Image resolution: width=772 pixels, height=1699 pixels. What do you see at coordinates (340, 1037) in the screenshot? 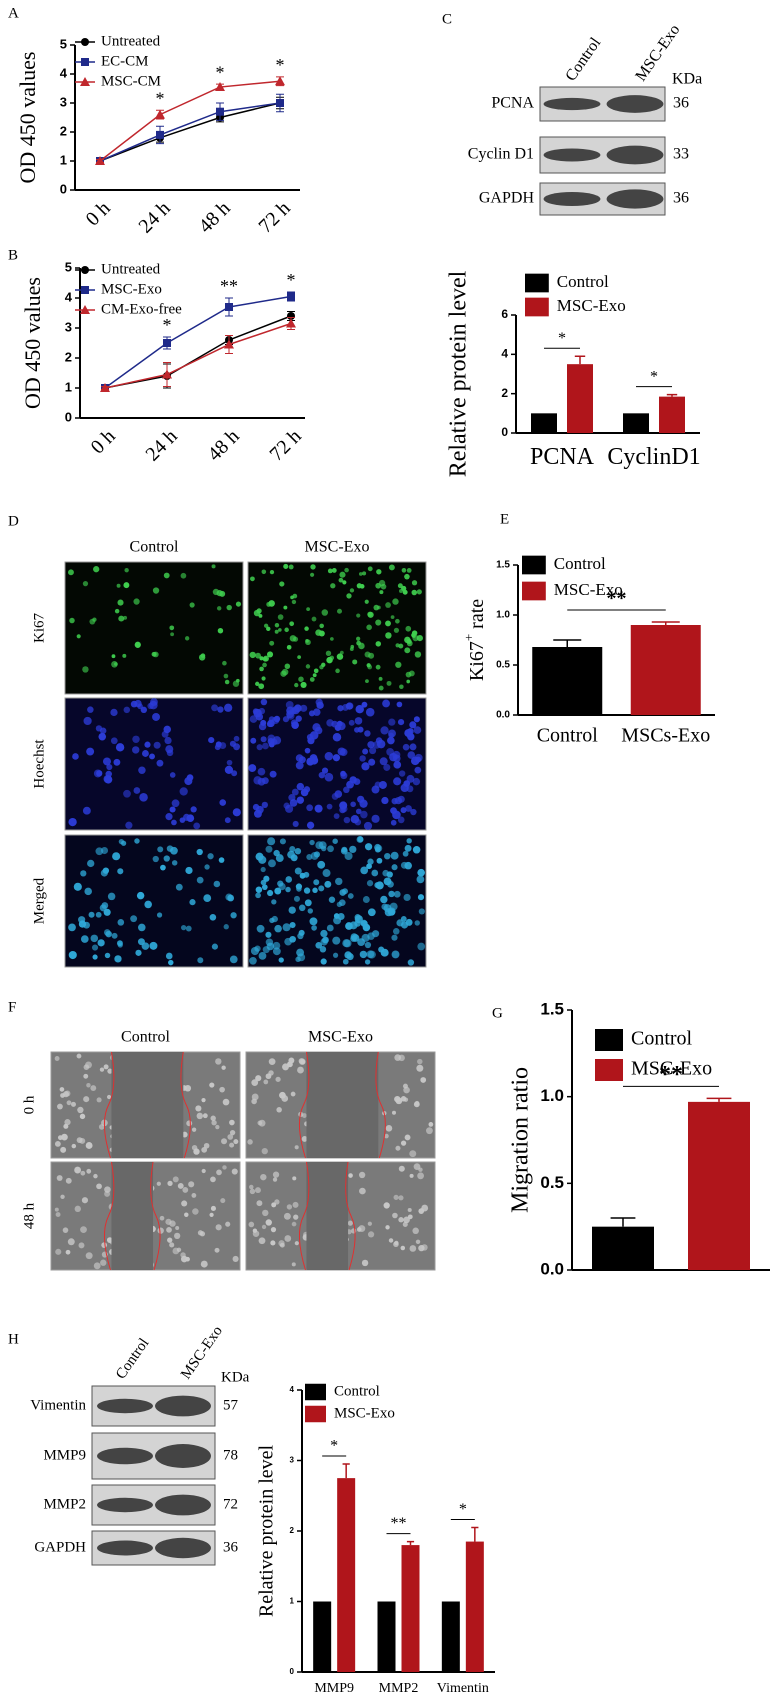
I see `column-label: MSC-Exo` at bounding box center [340, 1037].